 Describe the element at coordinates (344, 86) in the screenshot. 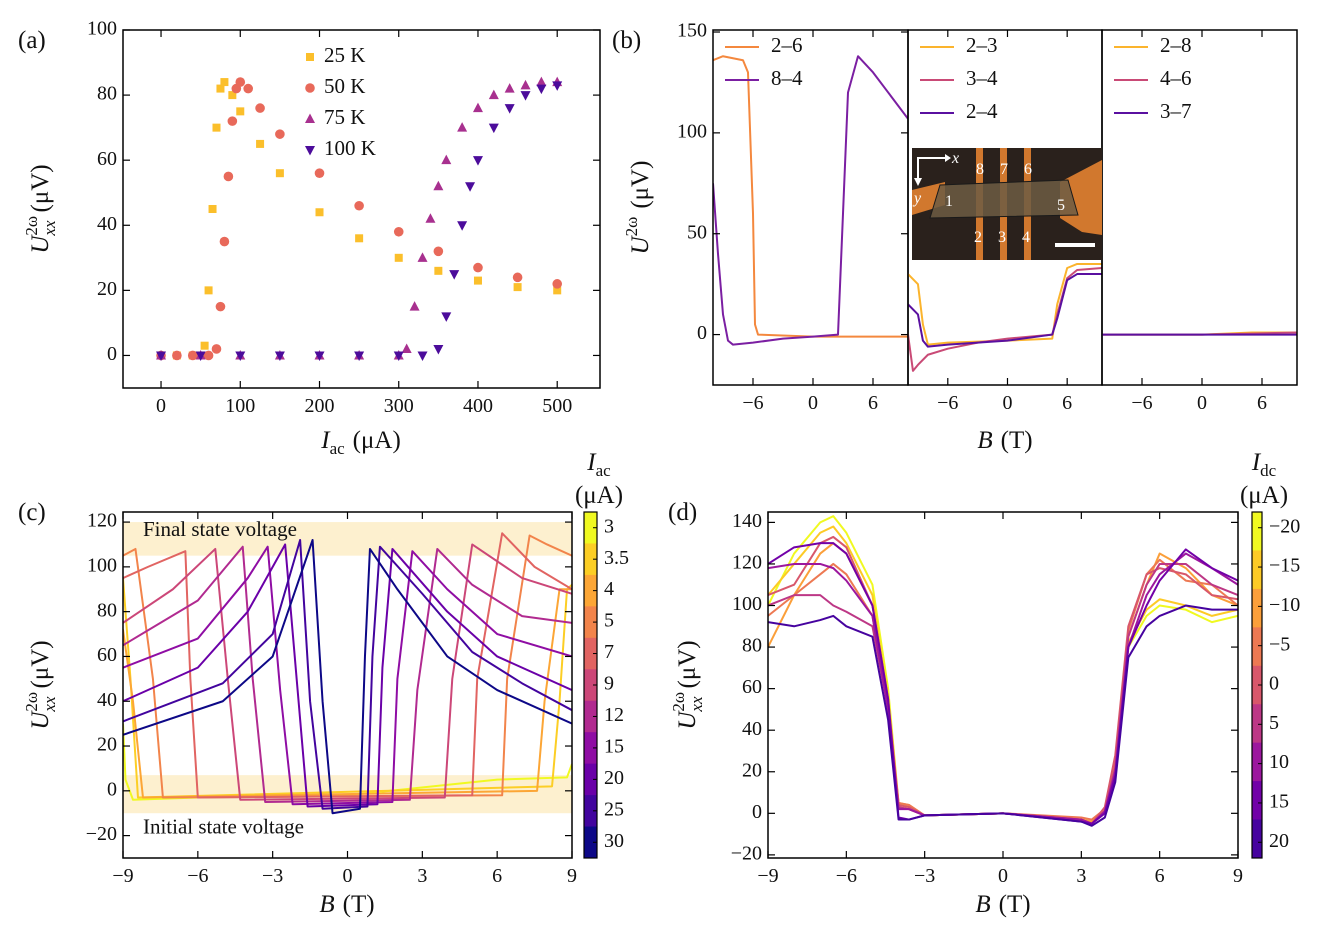

I see `legend-label: 50 K` at that location.